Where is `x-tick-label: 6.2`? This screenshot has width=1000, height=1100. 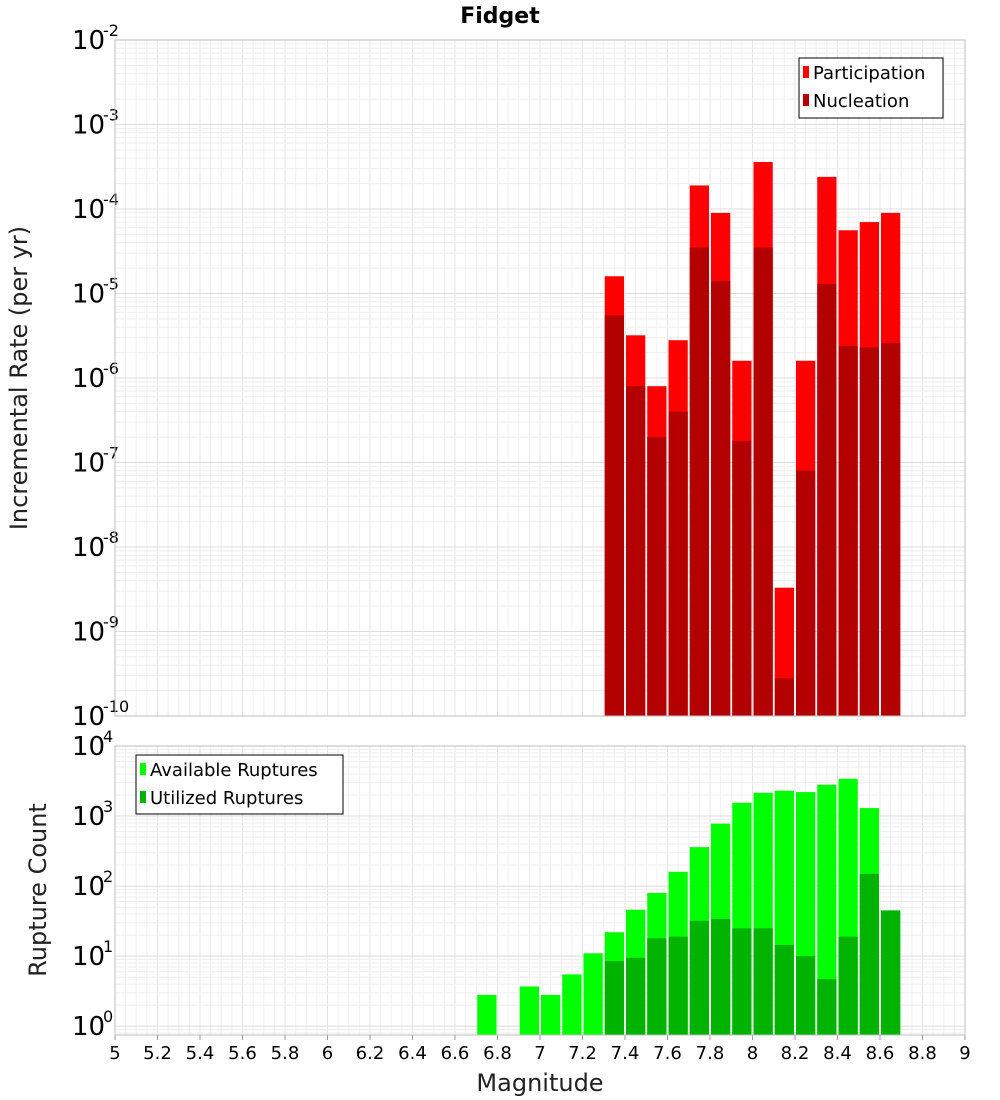
x-tick-label: 6.2 is located at coordinates (370, 1053).